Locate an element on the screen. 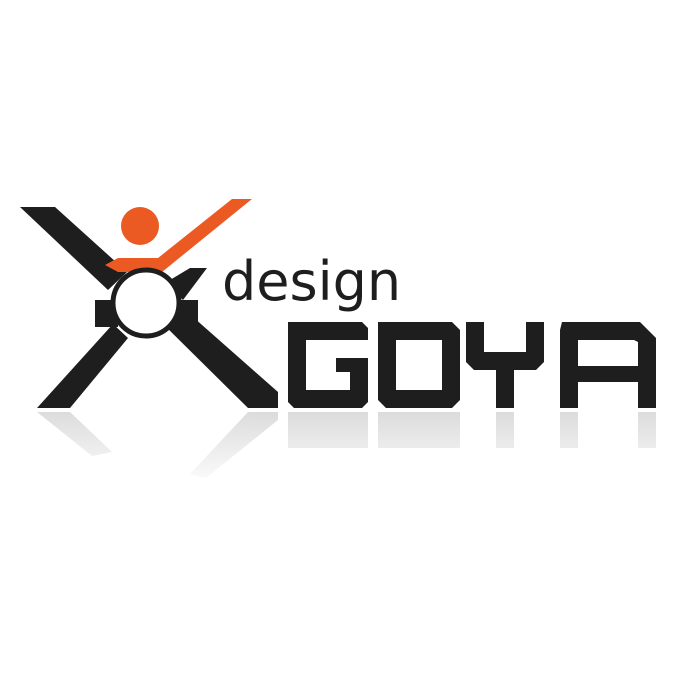 This screenshot has height=700, width=700. emblem-lower-right-arm is located at coordinates (217, 355).